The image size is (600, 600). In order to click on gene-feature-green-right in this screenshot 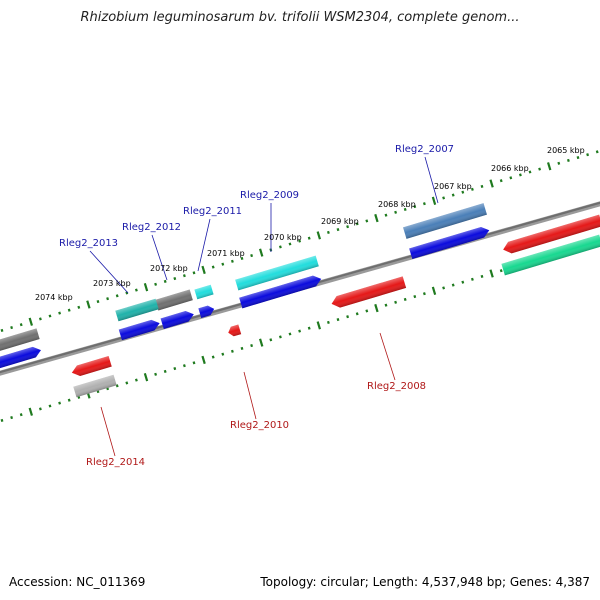, I will do `click(550, 255)`.